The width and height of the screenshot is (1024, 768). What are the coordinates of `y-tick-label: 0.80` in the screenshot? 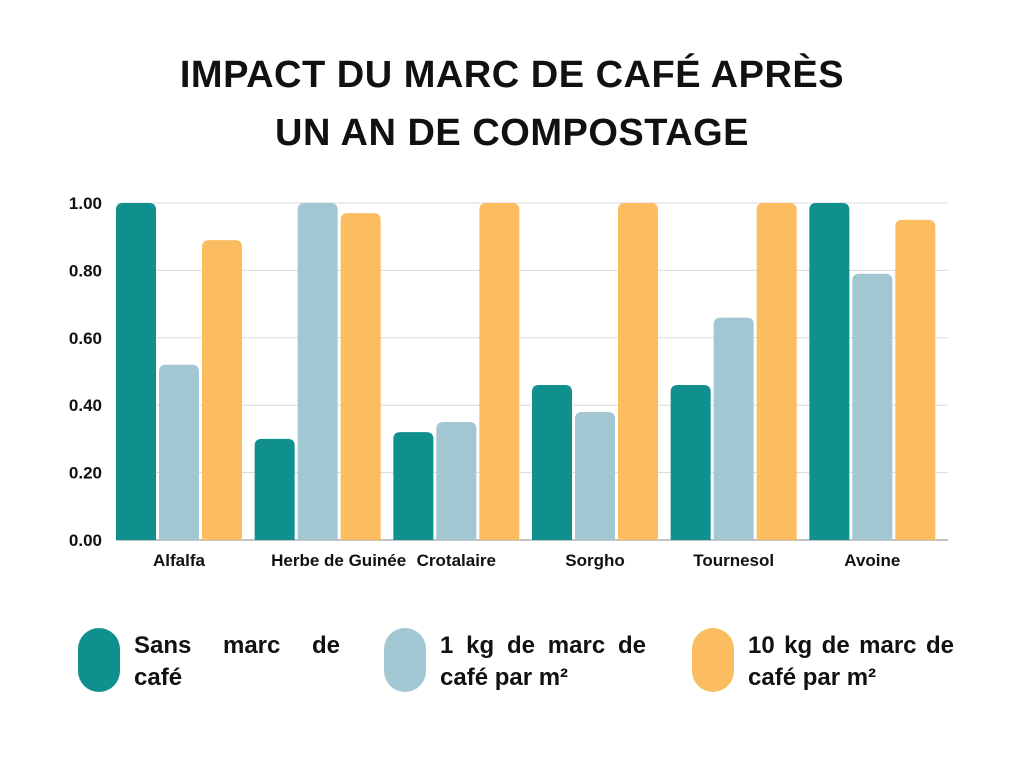 It's located at (85, 270).